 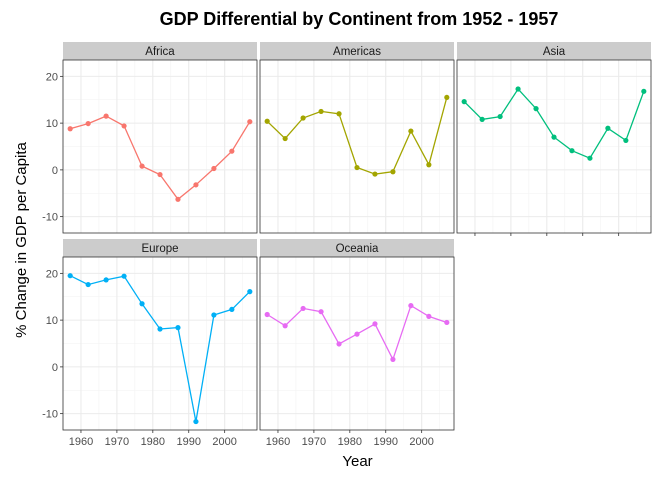 I want to click on facet-strip-label: Americas, so click(x=357, y=52).